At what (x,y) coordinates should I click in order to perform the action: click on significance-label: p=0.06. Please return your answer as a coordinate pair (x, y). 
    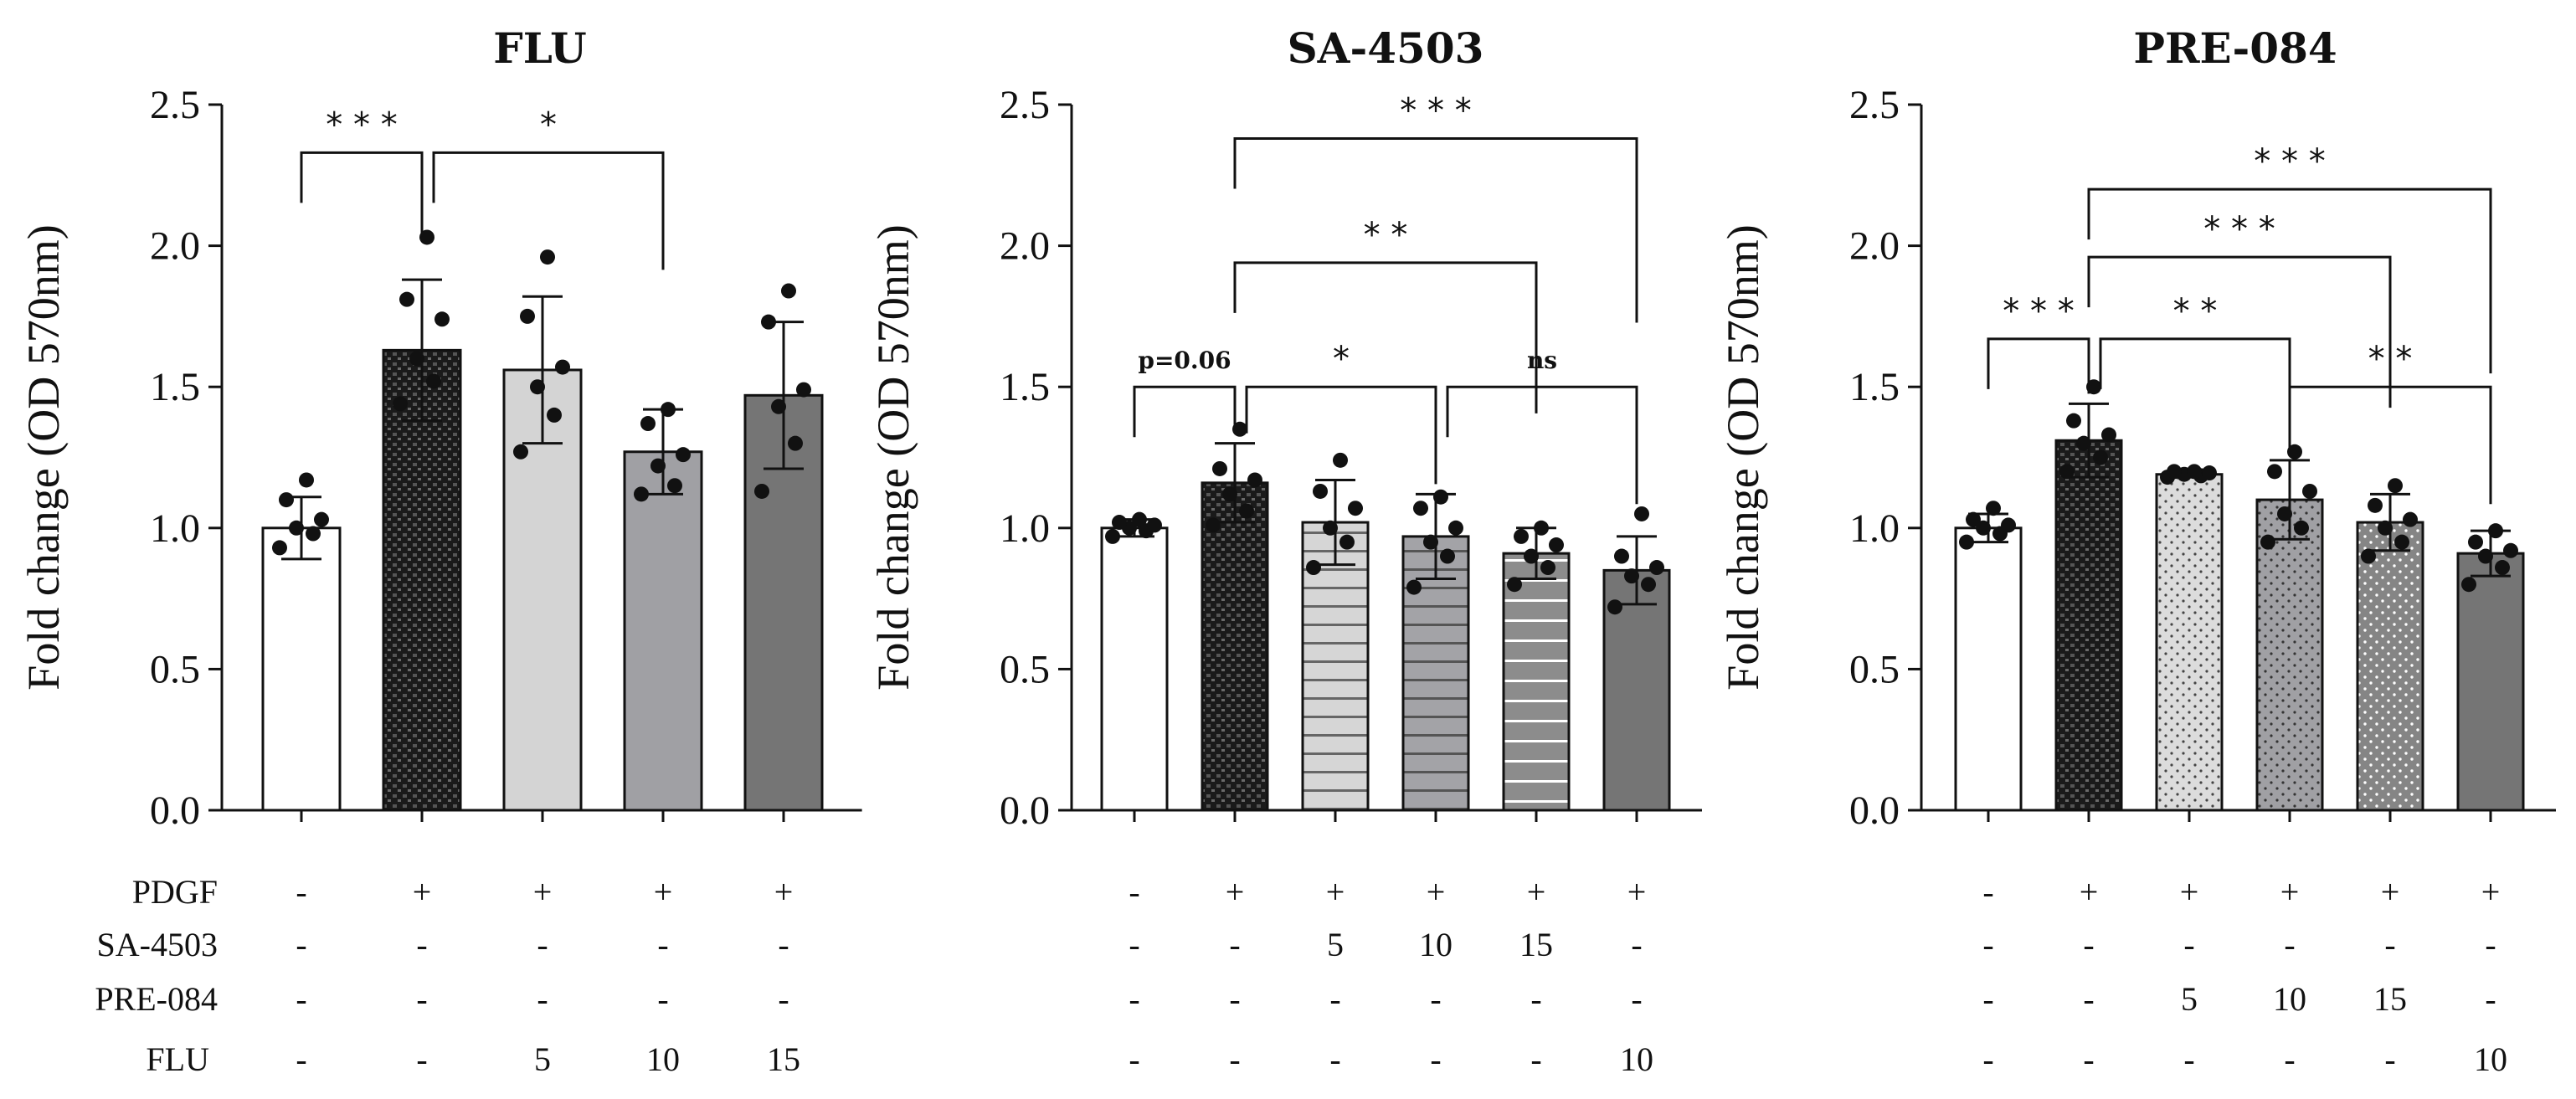
    Looking at the image, I should click on (1184, 360).